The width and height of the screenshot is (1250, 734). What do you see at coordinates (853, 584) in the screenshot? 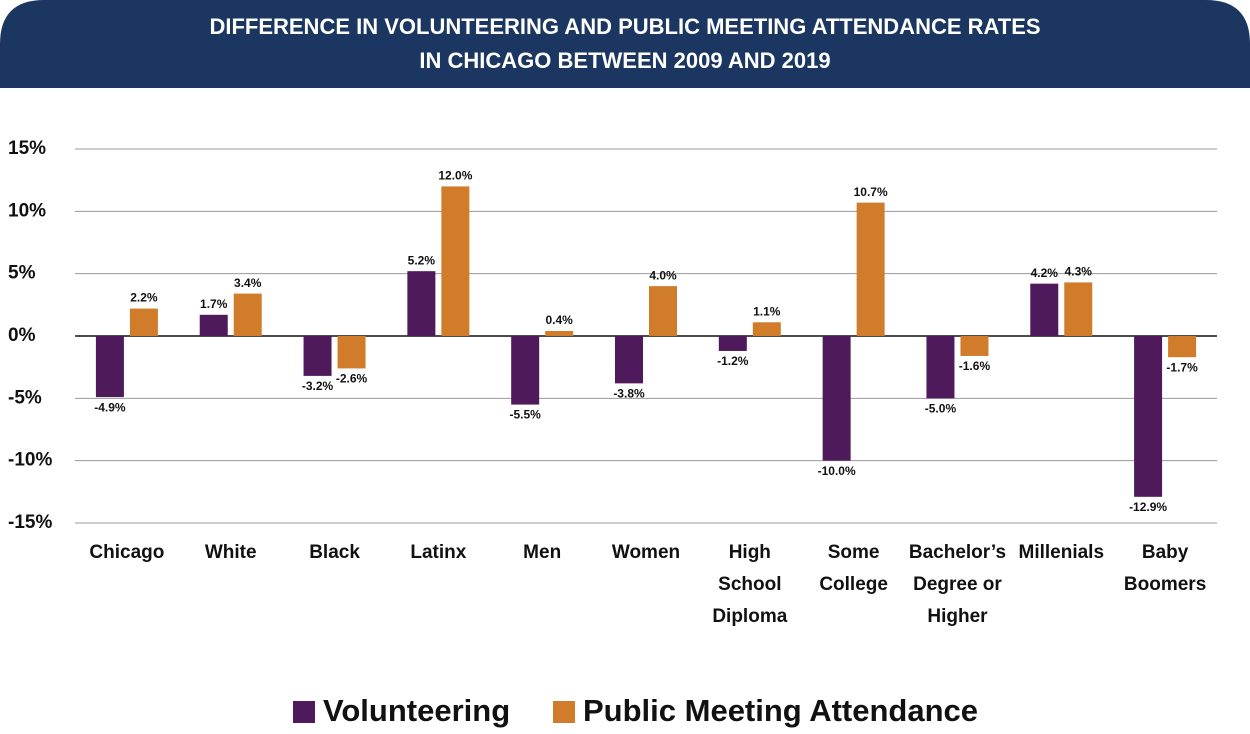
I see `x-tick-label: College` at bounding box center [853, 584].